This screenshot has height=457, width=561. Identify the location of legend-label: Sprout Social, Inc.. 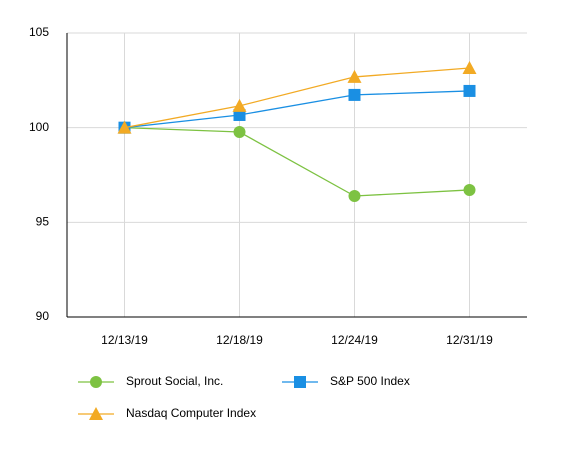
(174, 381).